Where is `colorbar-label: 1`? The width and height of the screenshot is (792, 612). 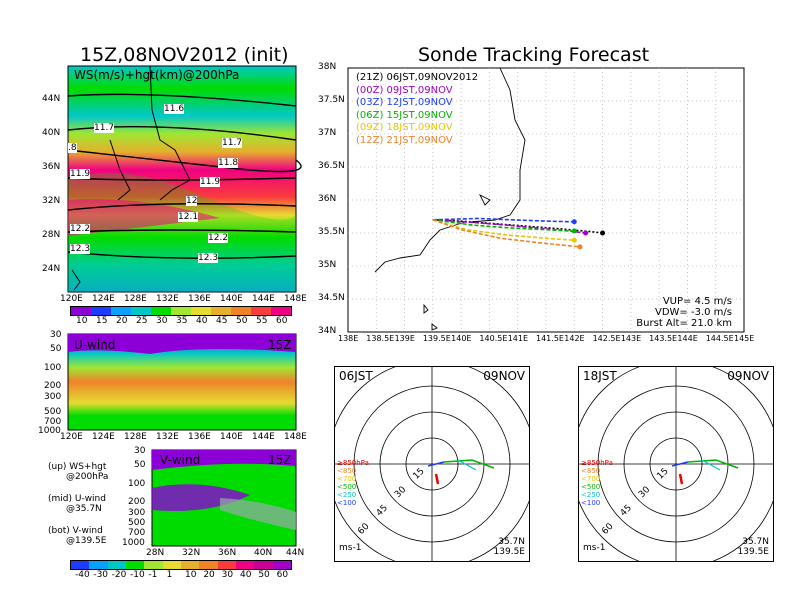 colorbar-label: 1 is located at coordinates (169, 575).